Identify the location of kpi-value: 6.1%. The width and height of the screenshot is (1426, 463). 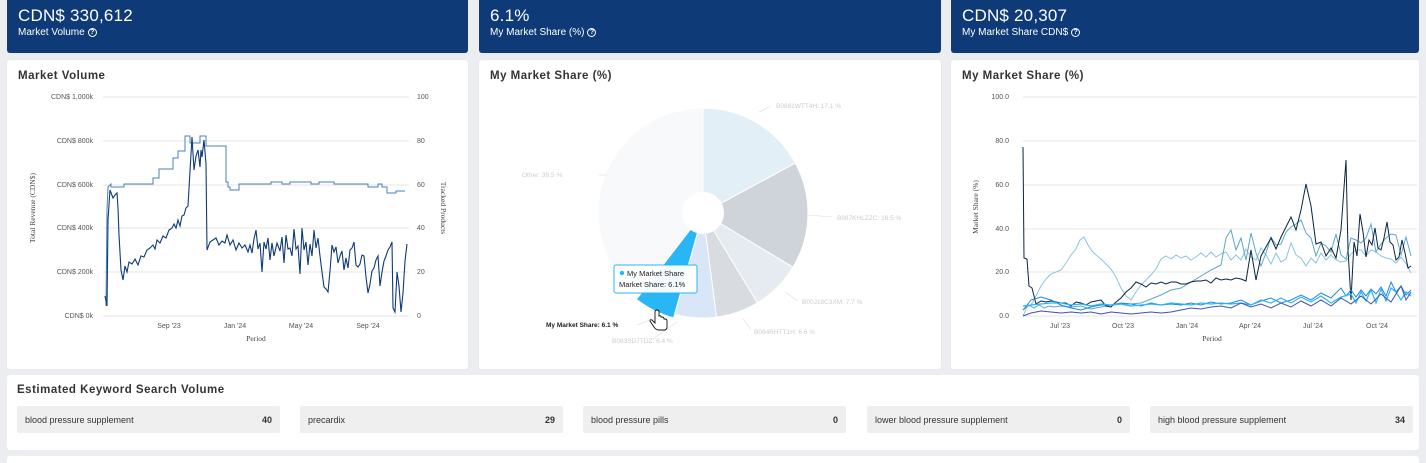
(510, 15).